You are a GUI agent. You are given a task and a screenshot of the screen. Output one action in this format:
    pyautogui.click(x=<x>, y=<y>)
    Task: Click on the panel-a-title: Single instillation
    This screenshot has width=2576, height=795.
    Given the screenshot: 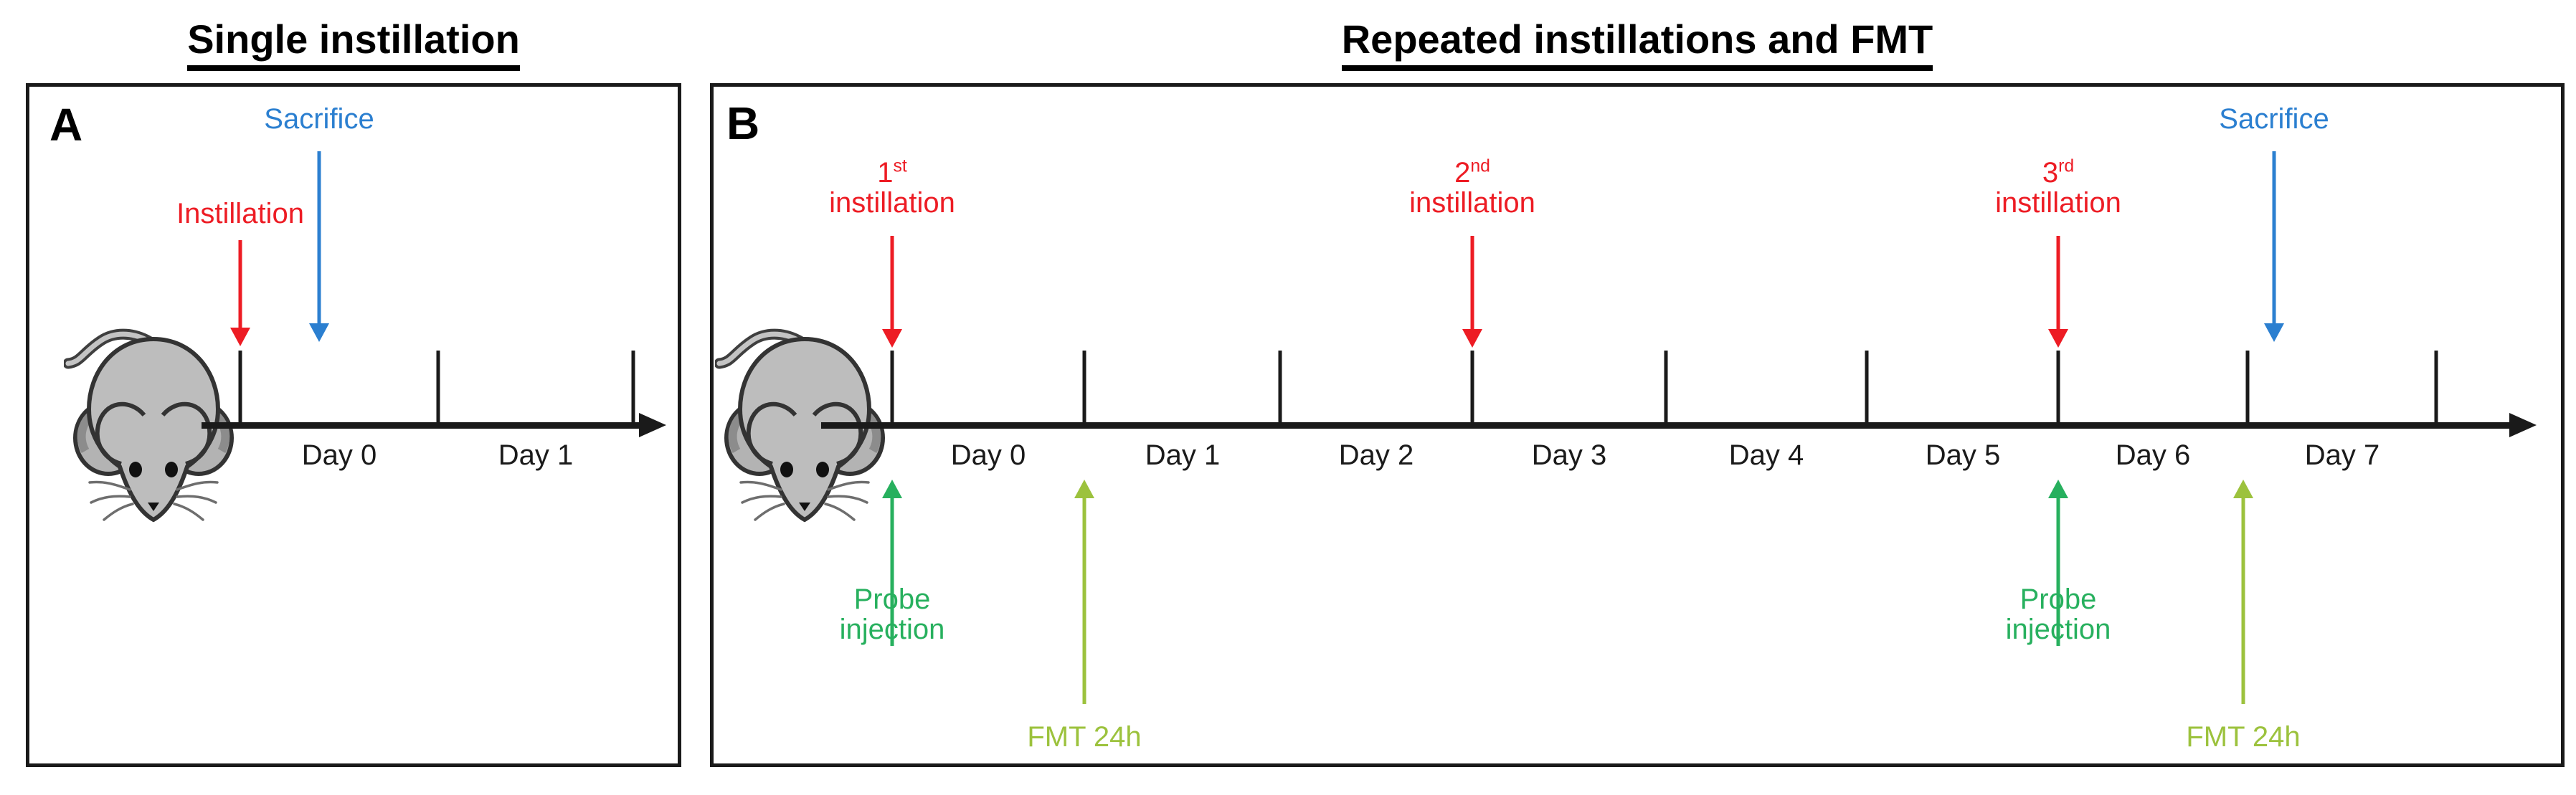 What is the action you would take?
    pyautogui.click(x=353, y=43)
    